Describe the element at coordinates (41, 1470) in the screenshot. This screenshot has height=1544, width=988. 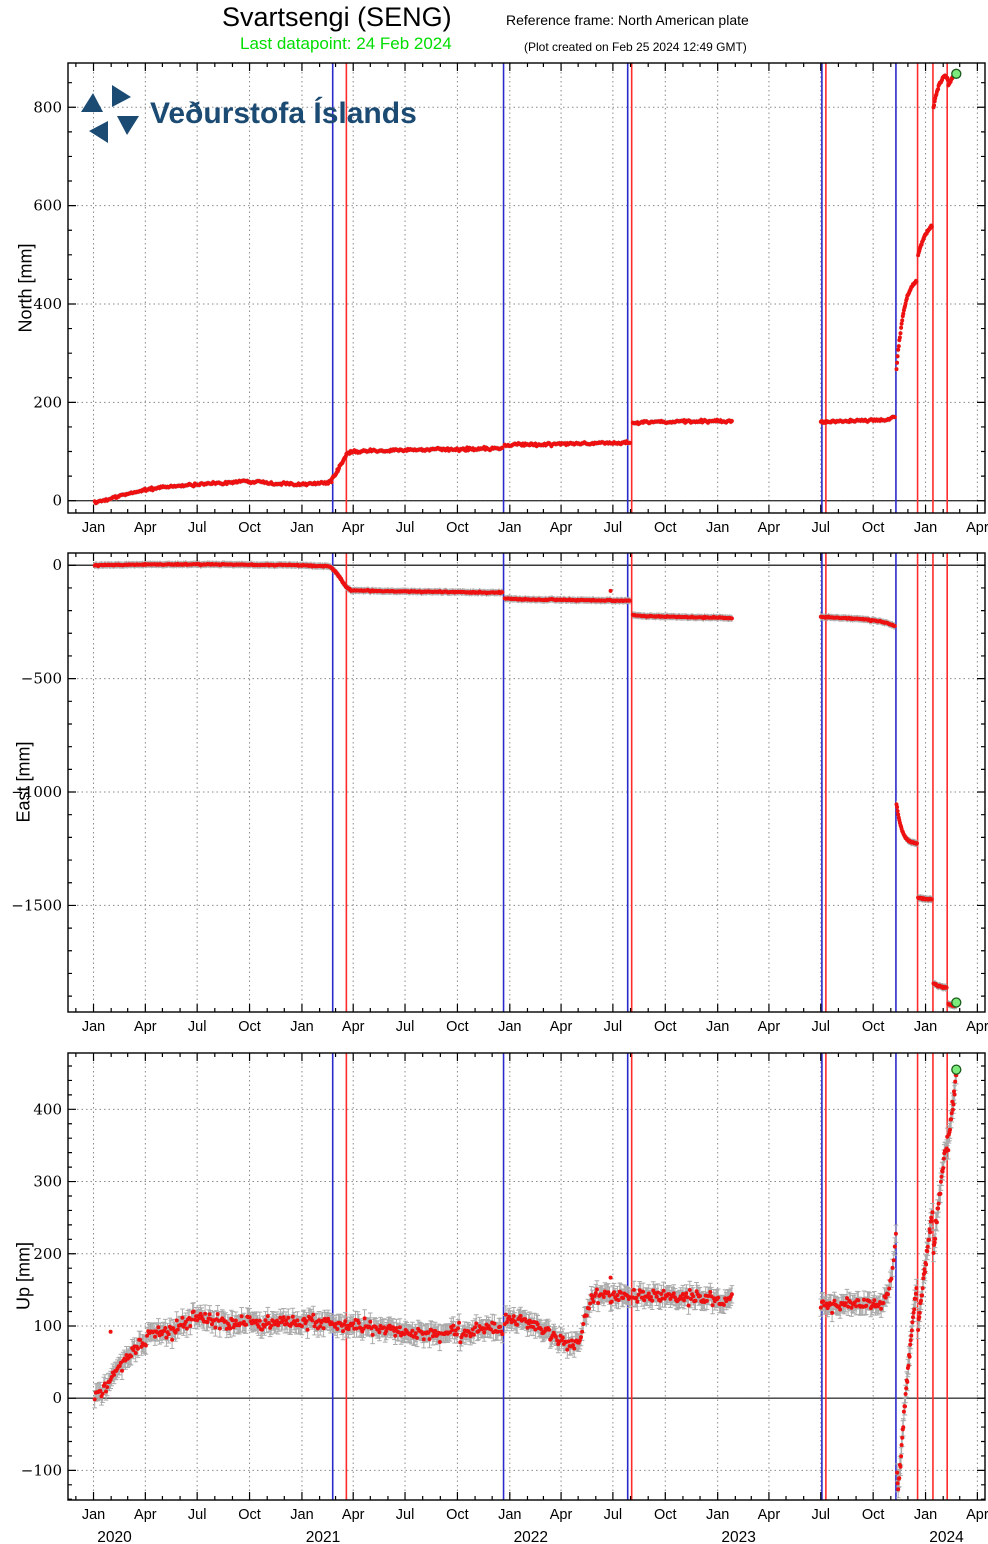
I see `svg-text: −100` at that location.